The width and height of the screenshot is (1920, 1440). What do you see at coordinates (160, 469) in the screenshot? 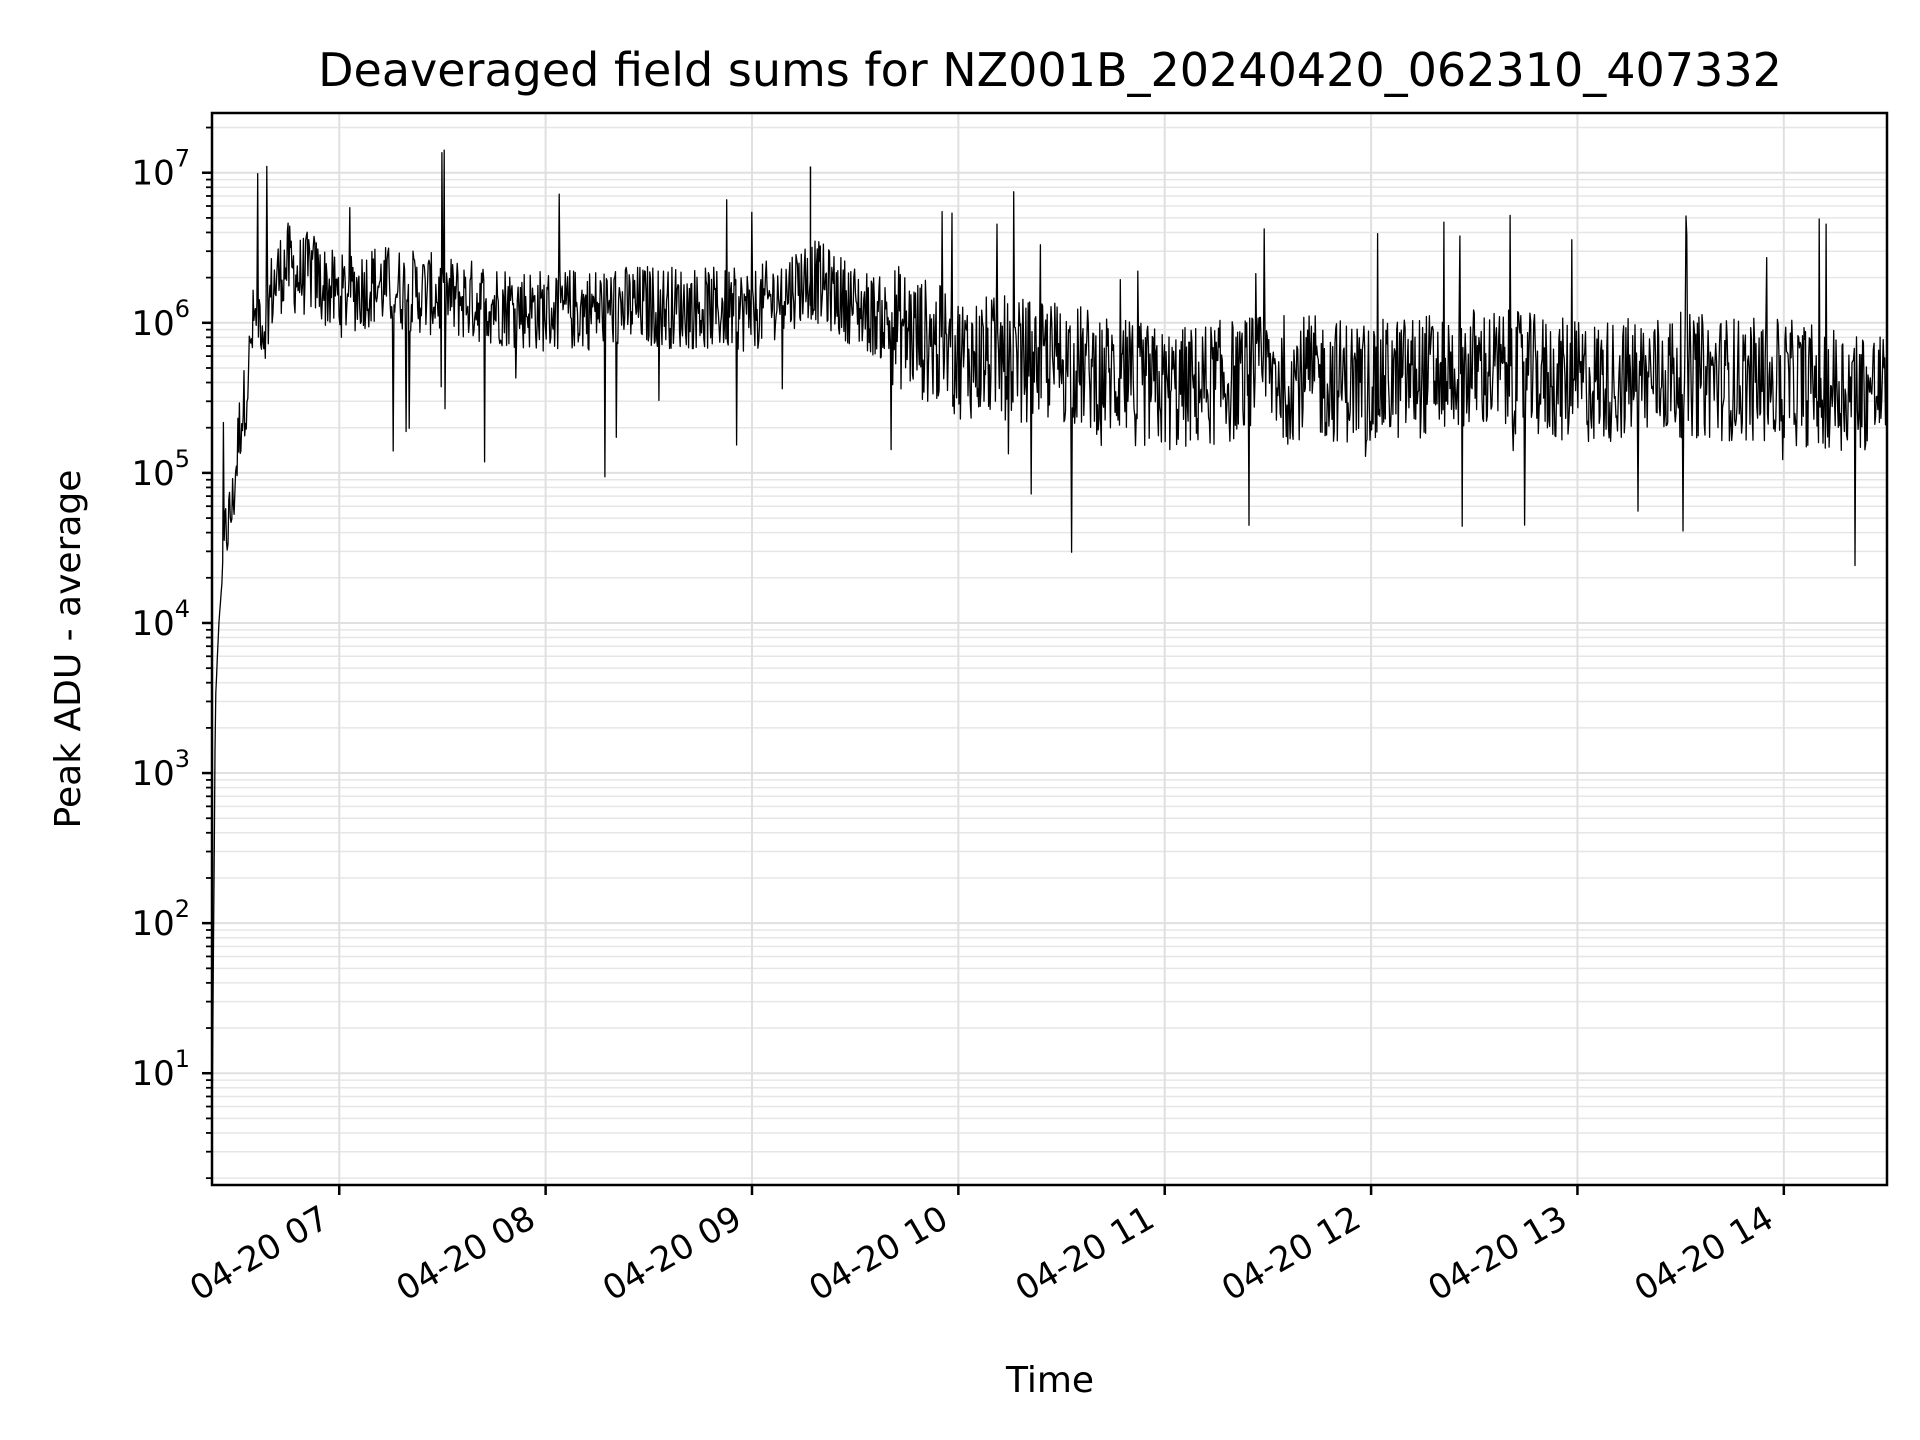
I see `y-tick-label: 10⁵` at bounding box center [160, 469].